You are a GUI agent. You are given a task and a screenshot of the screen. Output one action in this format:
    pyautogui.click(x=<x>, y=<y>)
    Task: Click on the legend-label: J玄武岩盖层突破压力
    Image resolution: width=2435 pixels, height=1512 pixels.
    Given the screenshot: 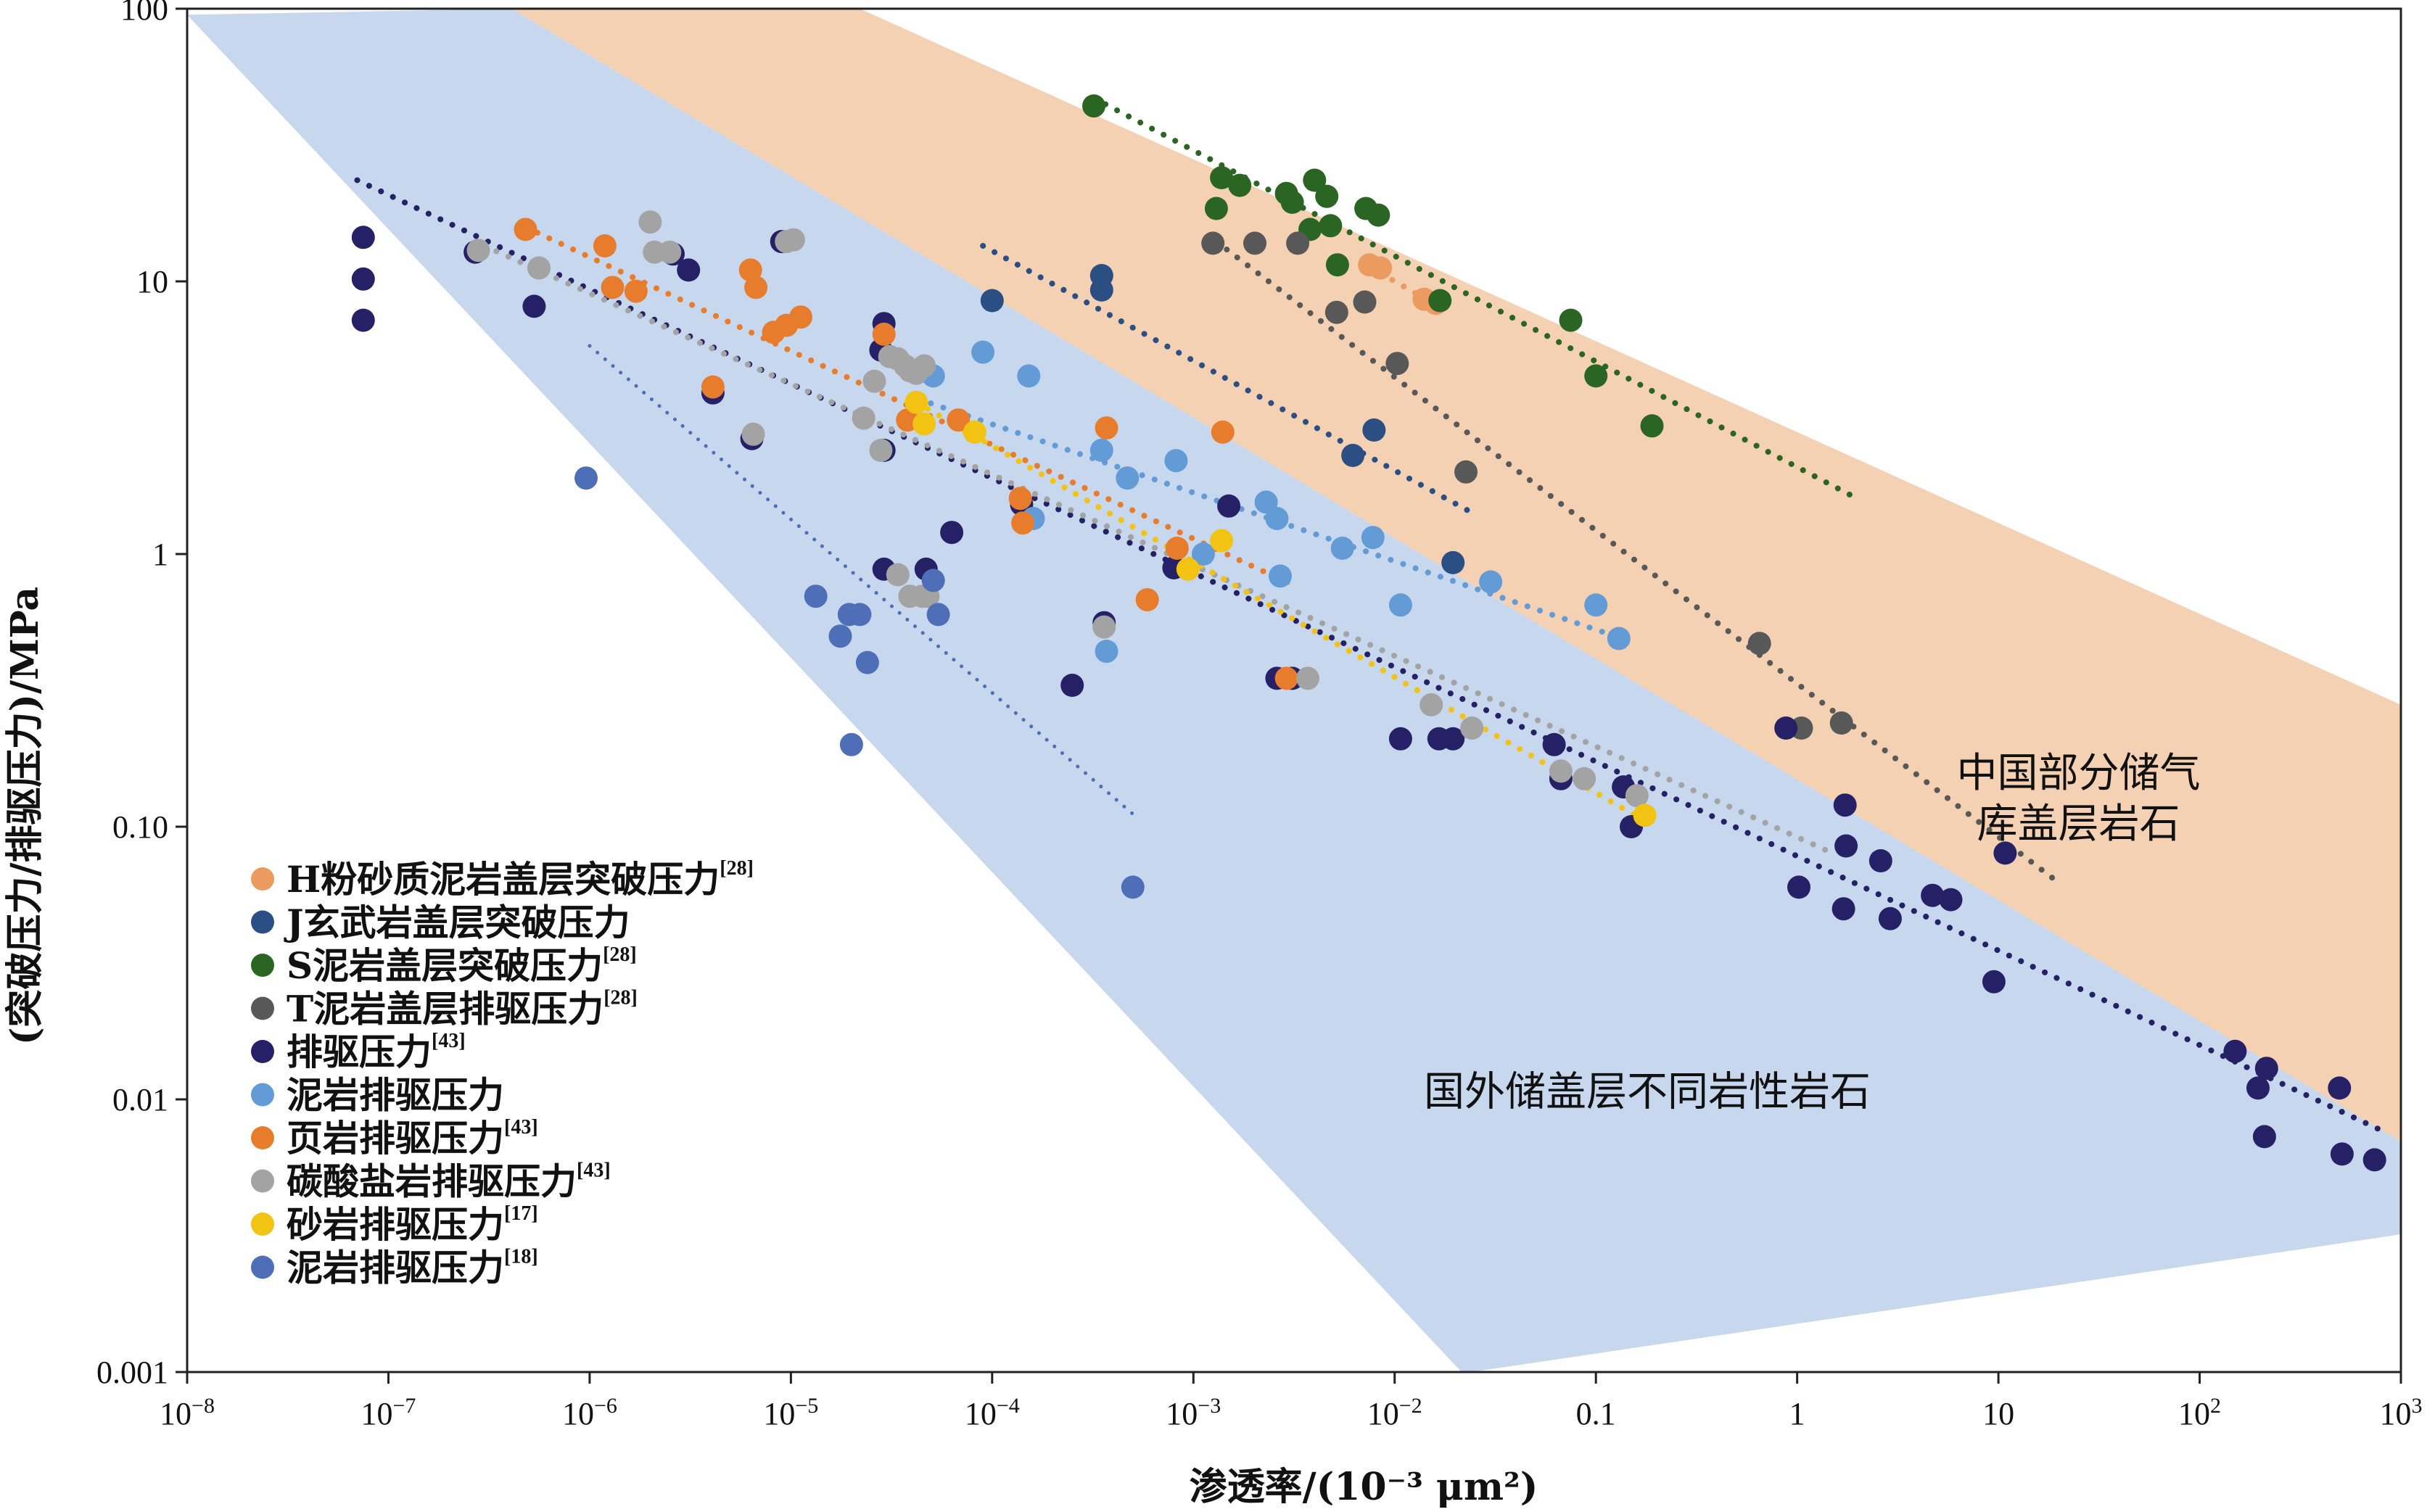 What is the action you would take?
    pyautogui.click(x=457, y=922)
    